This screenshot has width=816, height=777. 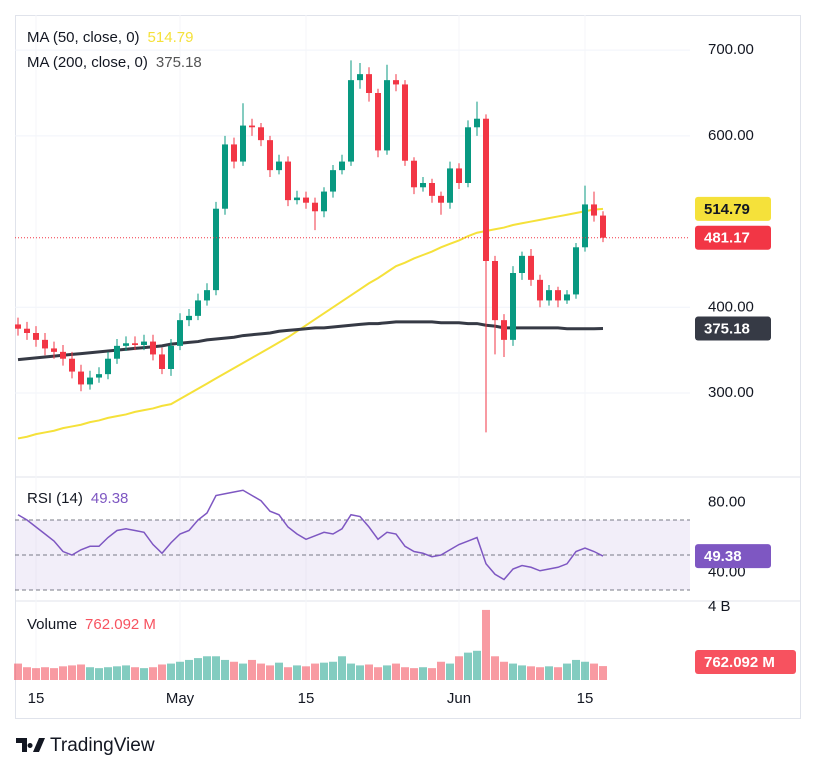 What do you see at coordinates (727, 329) in the screenshot?
I see `ma-tag: 375.18` at bounding box center [727, 329].